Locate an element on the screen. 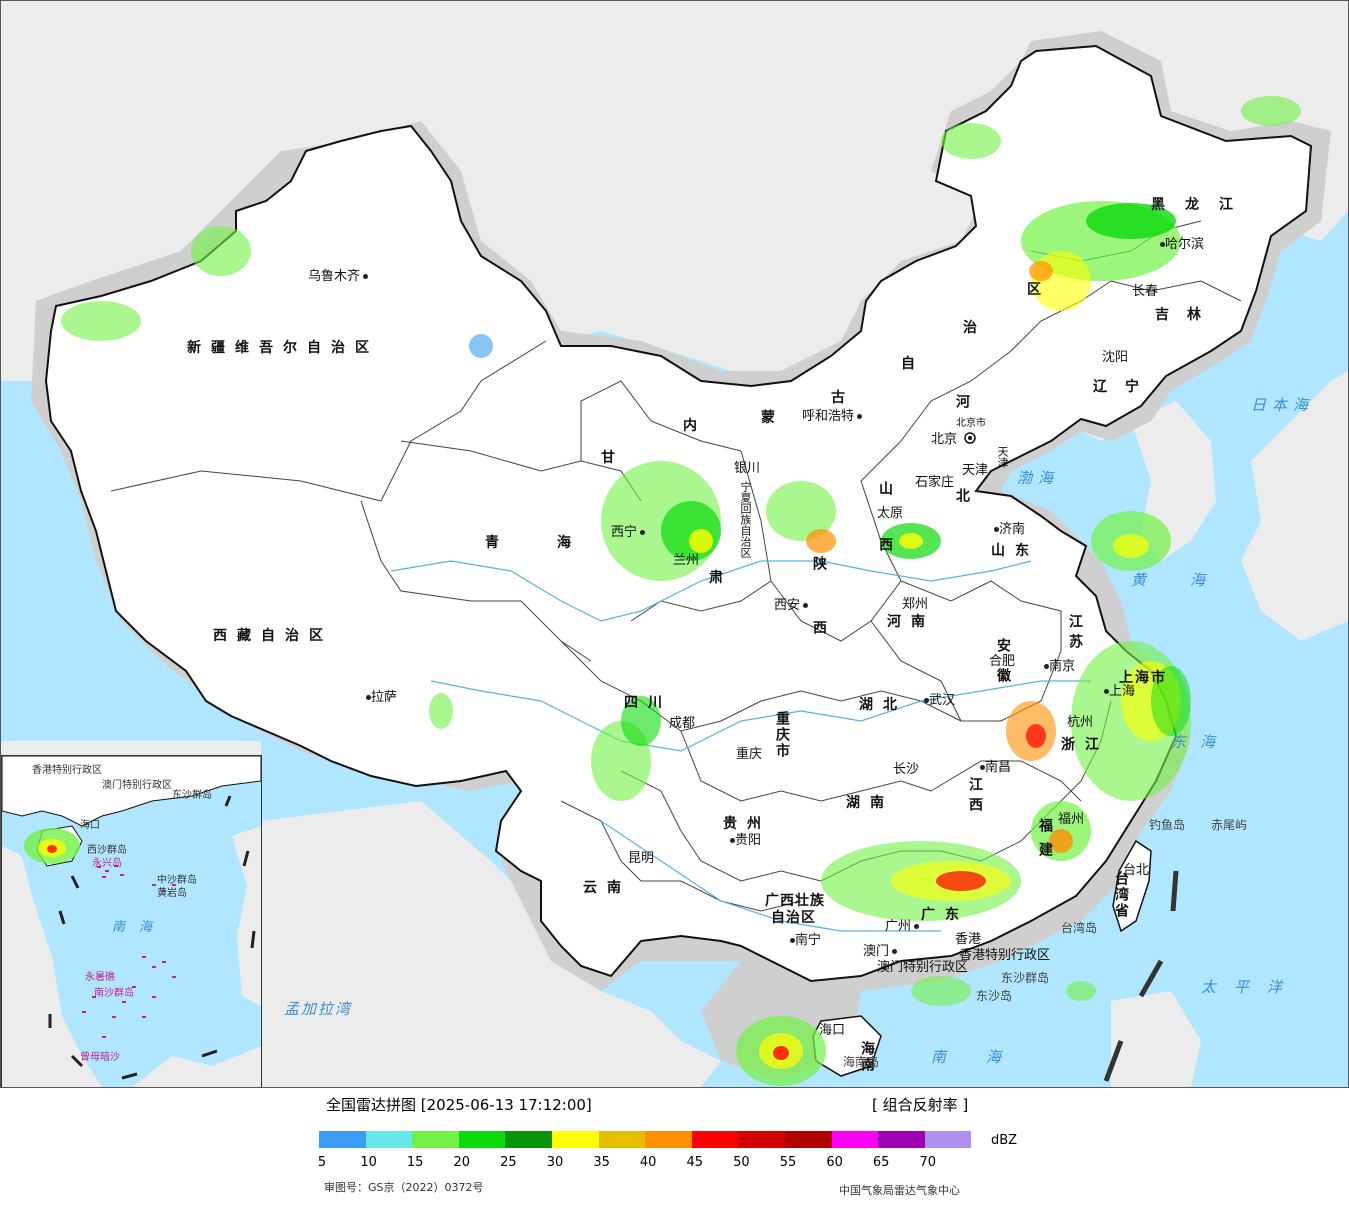 Image resolution: width=1349 pixels, height=1208 pixels. province-label-jiangxi: 江西 is located at coordinates (975, 797).